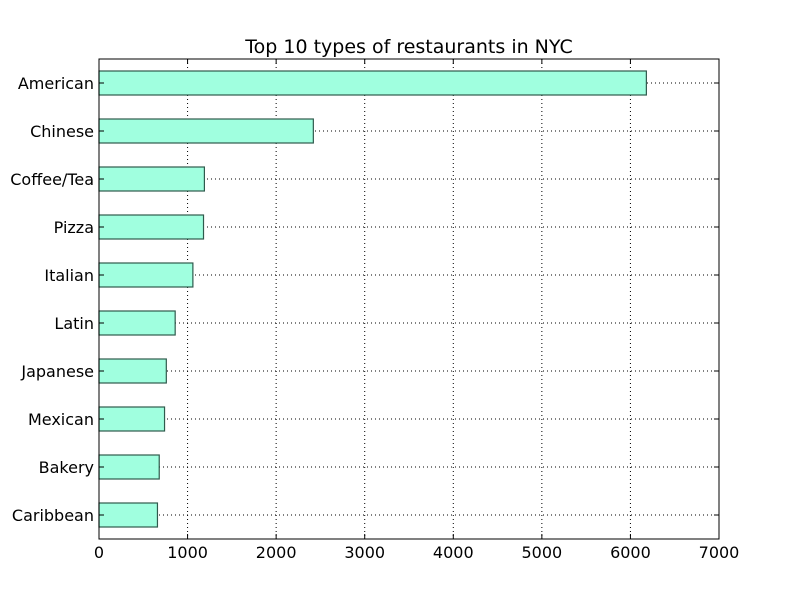 The width and height of the screenshot is (800, 604). Describe the element at coordinates (276, 552) in the screenshot. I see `x-tick-label: 2000` at that location.